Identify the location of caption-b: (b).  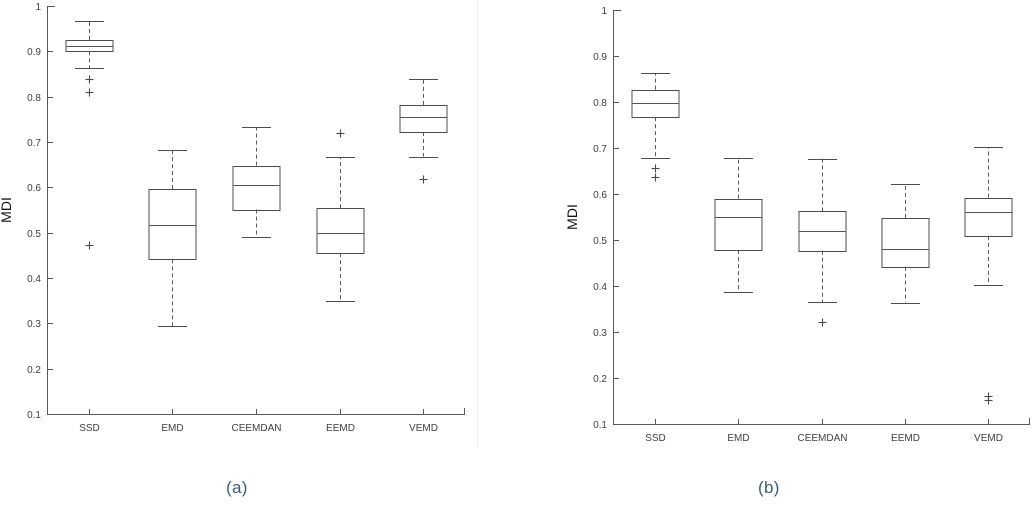
(769, 487).